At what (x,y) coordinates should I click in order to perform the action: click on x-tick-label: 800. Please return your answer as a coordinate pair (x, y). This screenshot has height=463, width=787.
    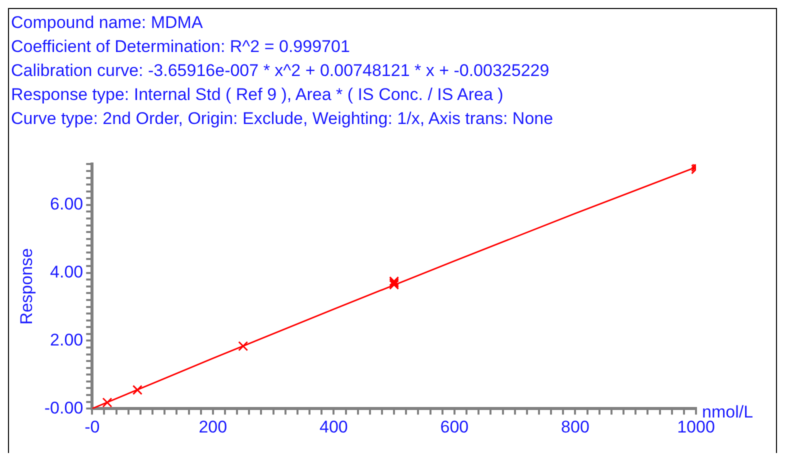
    Looking at the image, I should click on (575, 426).